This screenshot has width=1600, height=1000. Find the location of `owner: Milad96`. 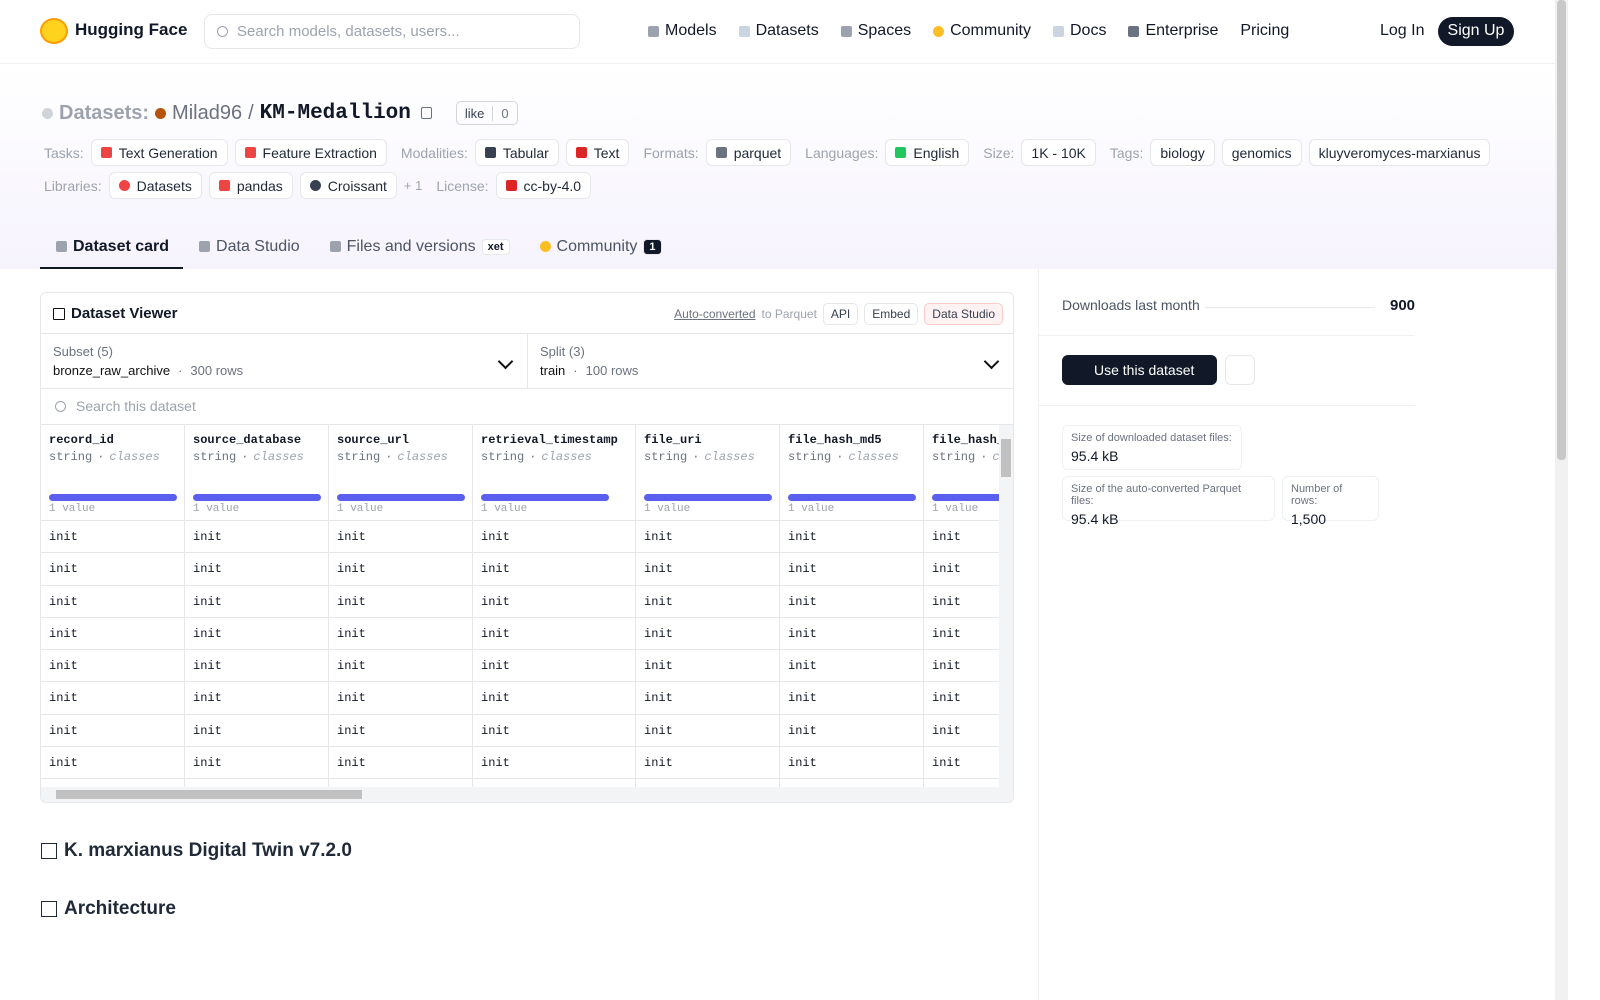

owner: Milad96 is located at coordinates (207, 112).